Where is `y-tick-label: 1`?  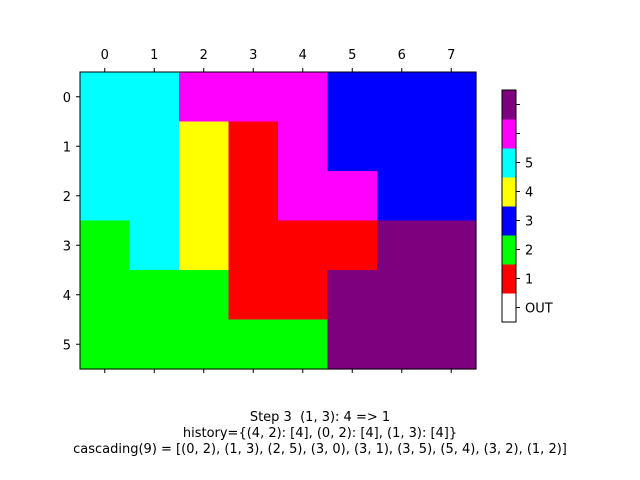
y-tick-label: 1 is located at coordinates (67, 147).